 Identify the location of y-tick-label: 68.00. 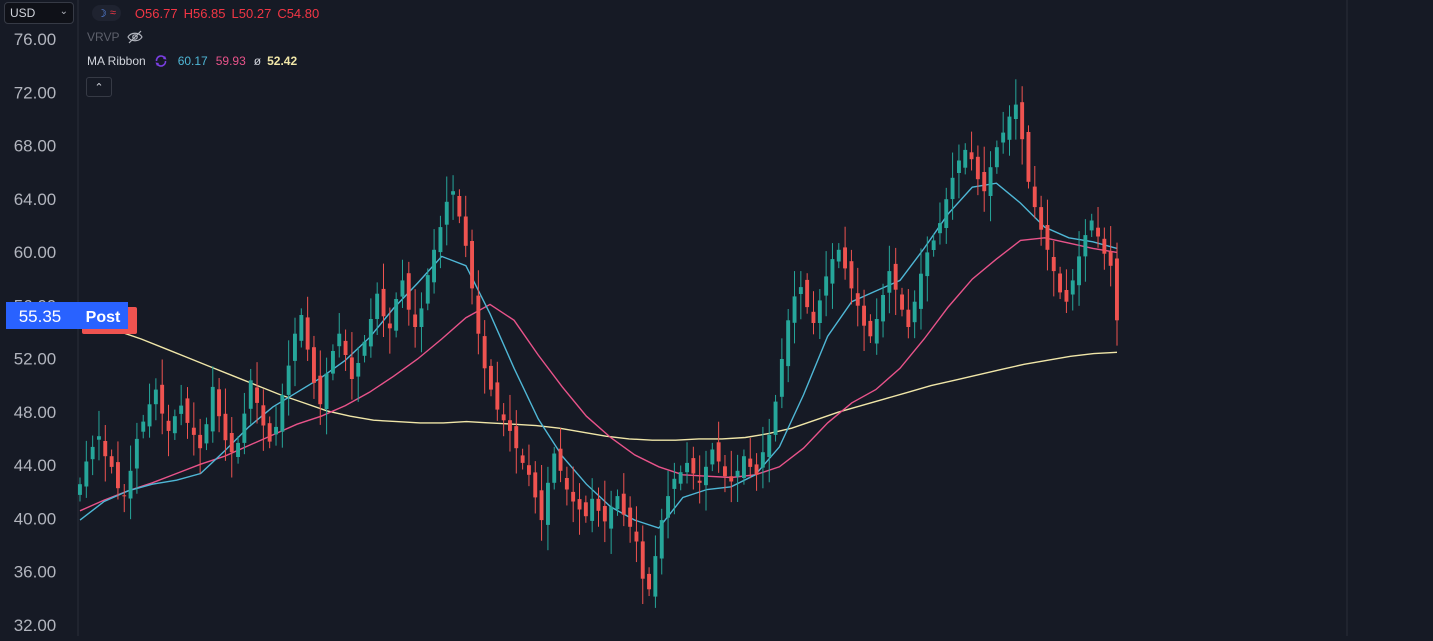
(35, 146).